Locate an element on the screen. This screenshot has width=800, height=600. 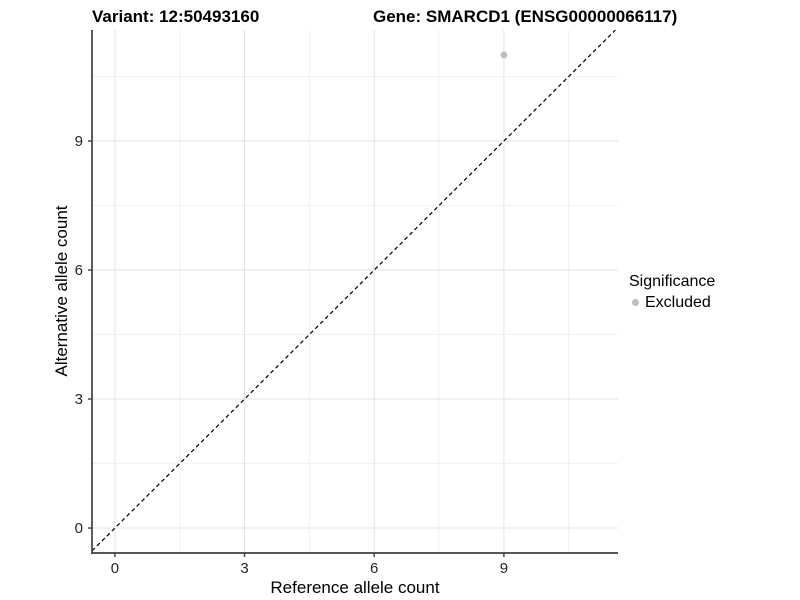
x-tick-label: 0 is located at coordinates (115, 568).